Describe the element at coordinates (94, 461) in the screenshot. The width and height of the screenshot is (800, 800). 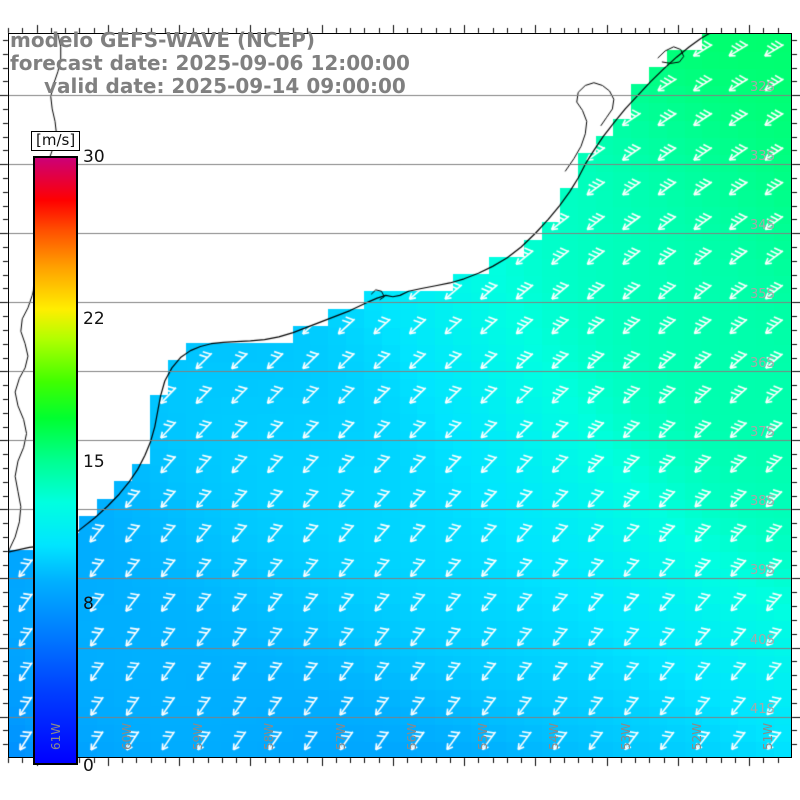
I see `colorbar-tick-15: 15` at that location.